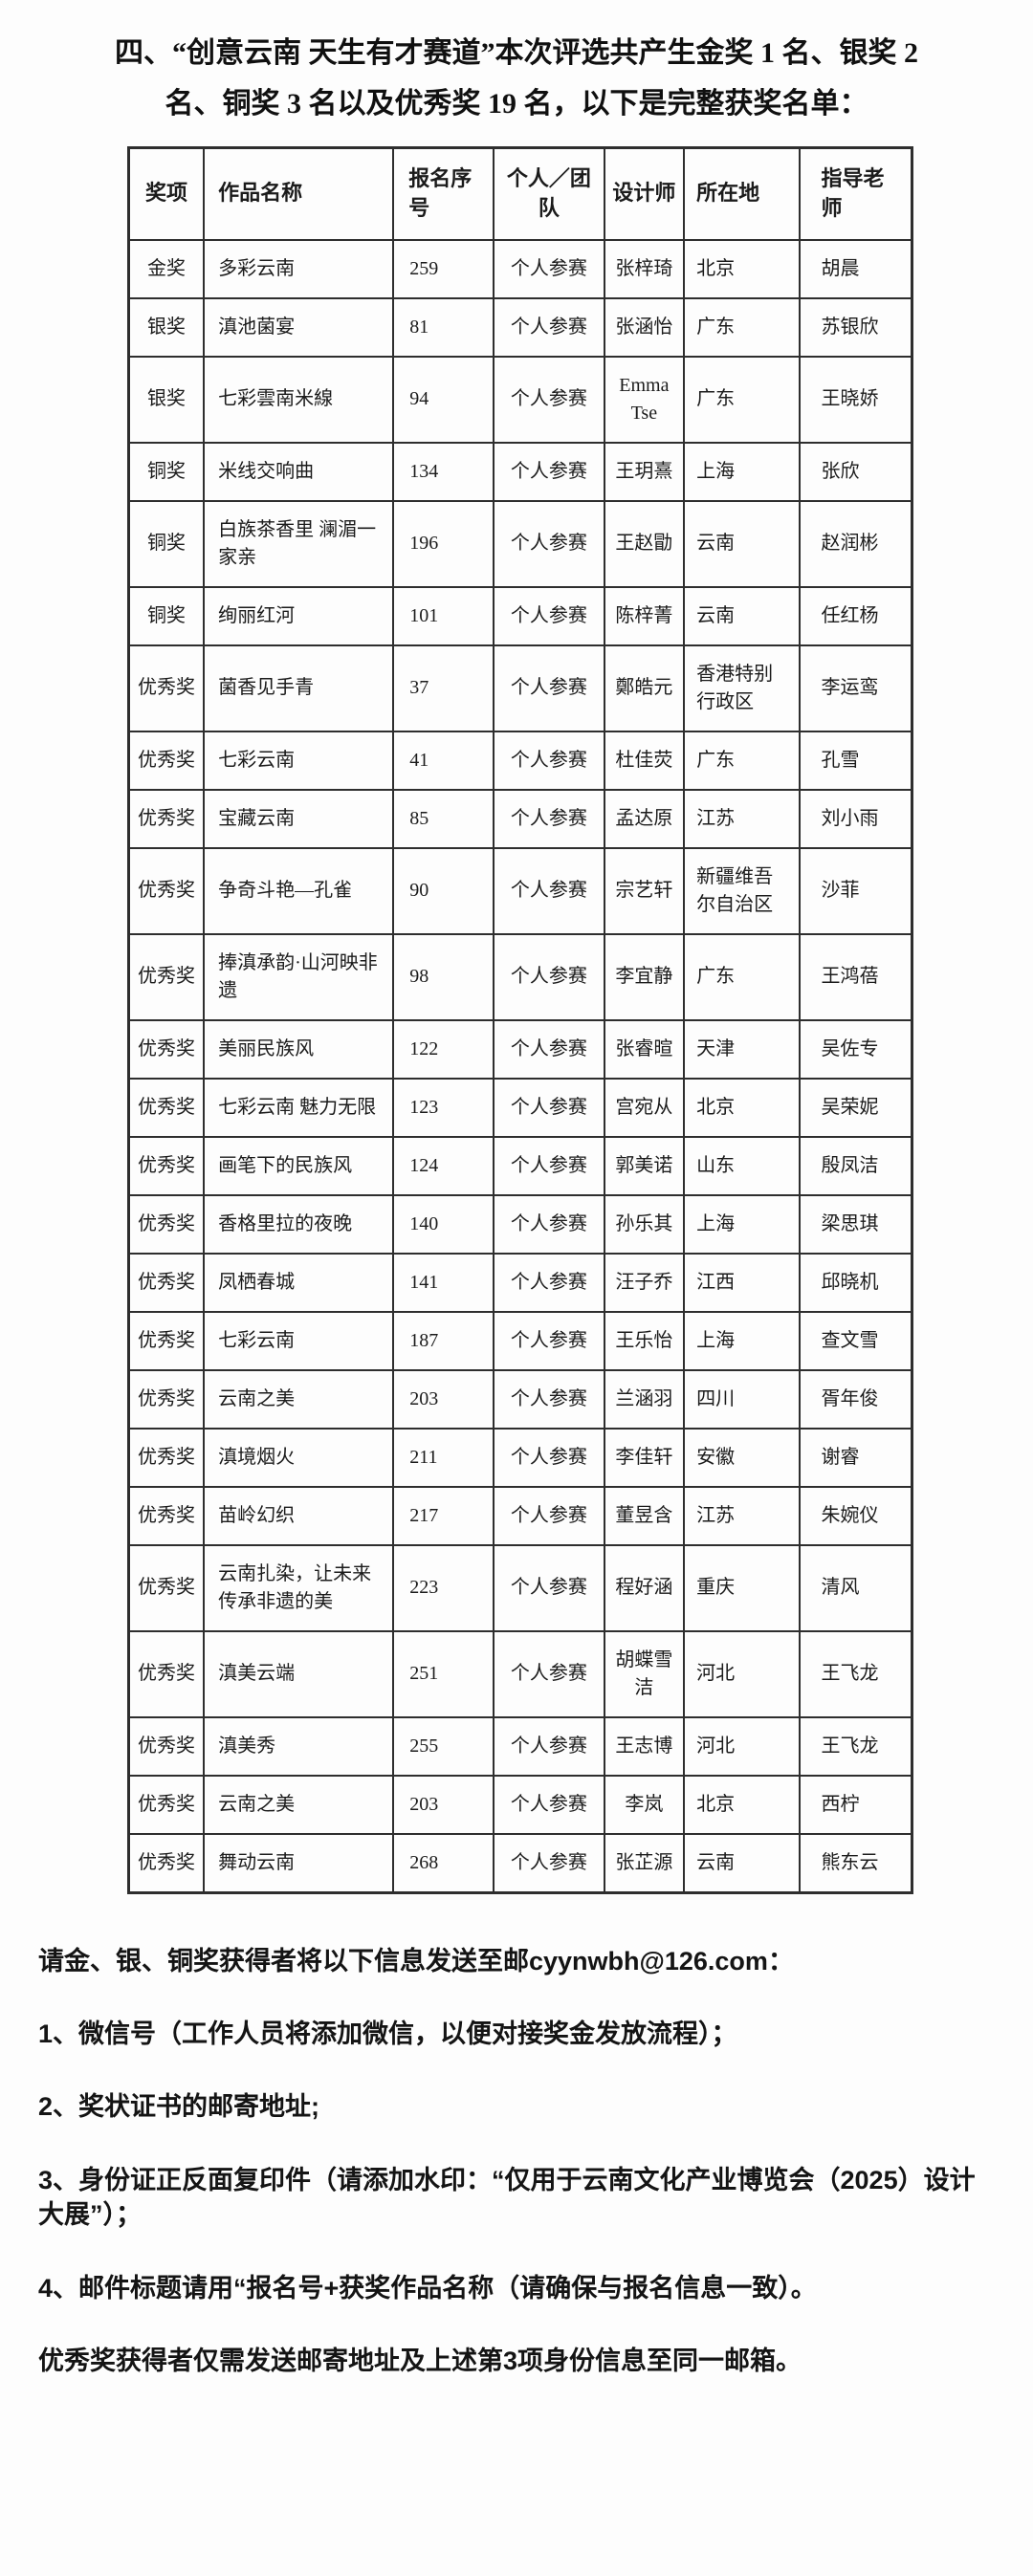 The height and width of the screenshot is (2576, 1033). Describe the element at coordinates (443, 1049) in the screenshot. I see `cell-entry-no: 122` at that location.